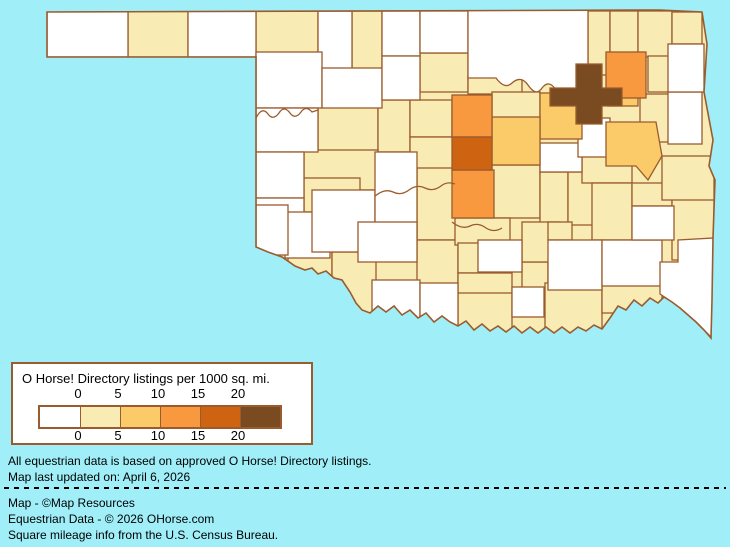  What do you see at coordinates (198, 435) in the screenshot?
I see `legend-tick-bottom: 15` at bounding box center [198, 435].